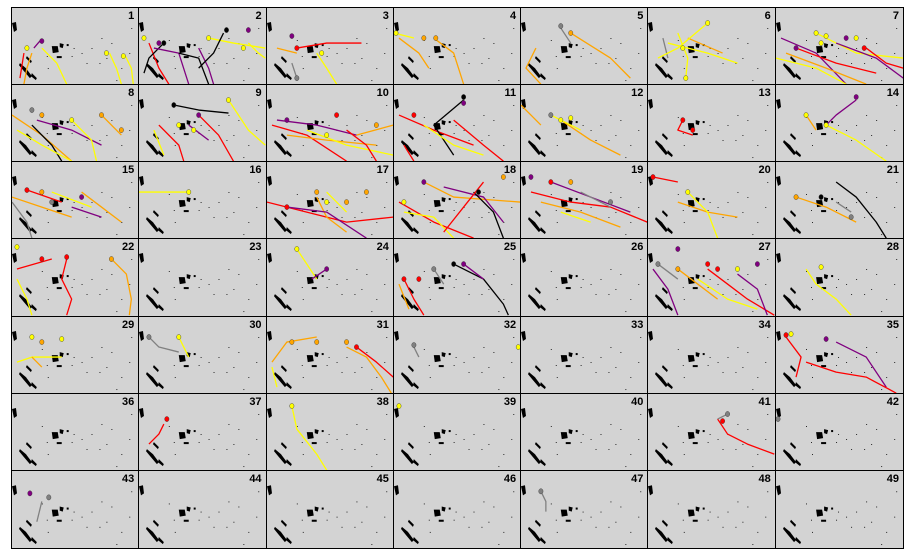  I want to click on map-panel: 24, so click(330, 278).